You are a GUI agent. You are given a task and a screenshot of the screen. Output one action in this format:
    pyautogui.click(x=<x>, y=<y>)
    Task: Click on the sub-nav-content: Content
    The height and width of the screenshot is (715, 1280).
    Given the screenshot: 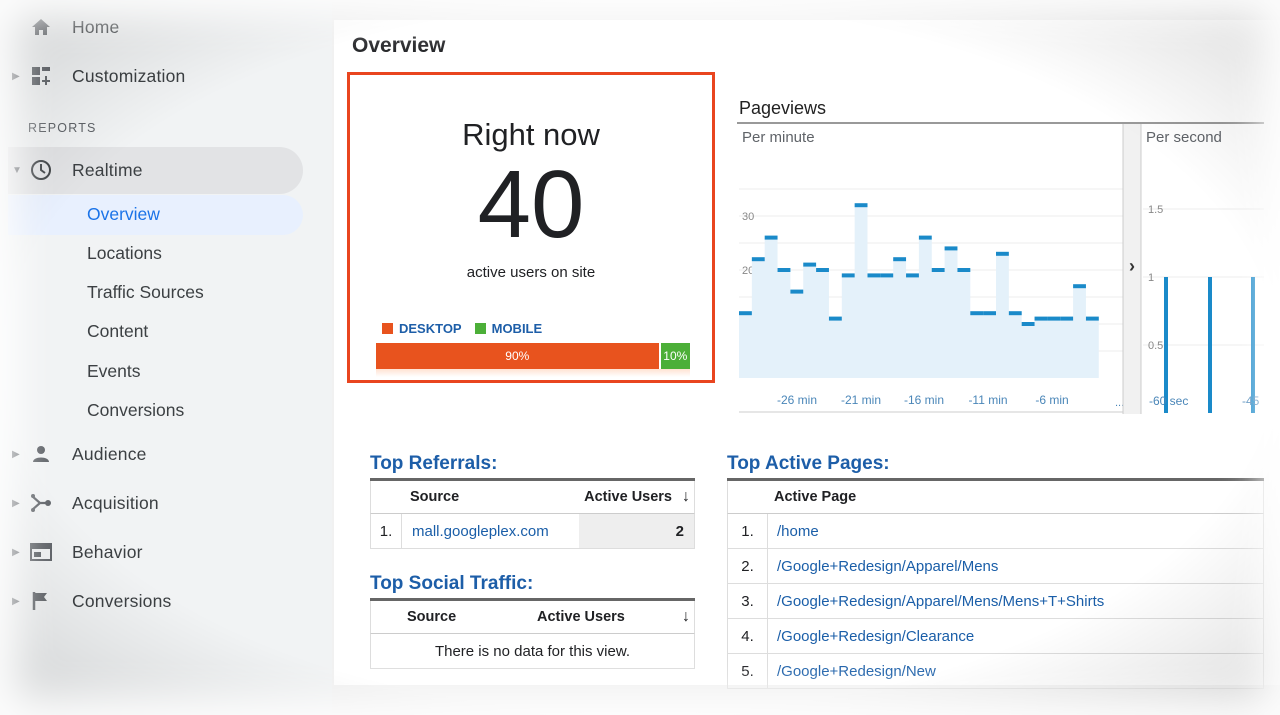 What is the action you would take?
    pyautogui.click(x=118, y=331)
    